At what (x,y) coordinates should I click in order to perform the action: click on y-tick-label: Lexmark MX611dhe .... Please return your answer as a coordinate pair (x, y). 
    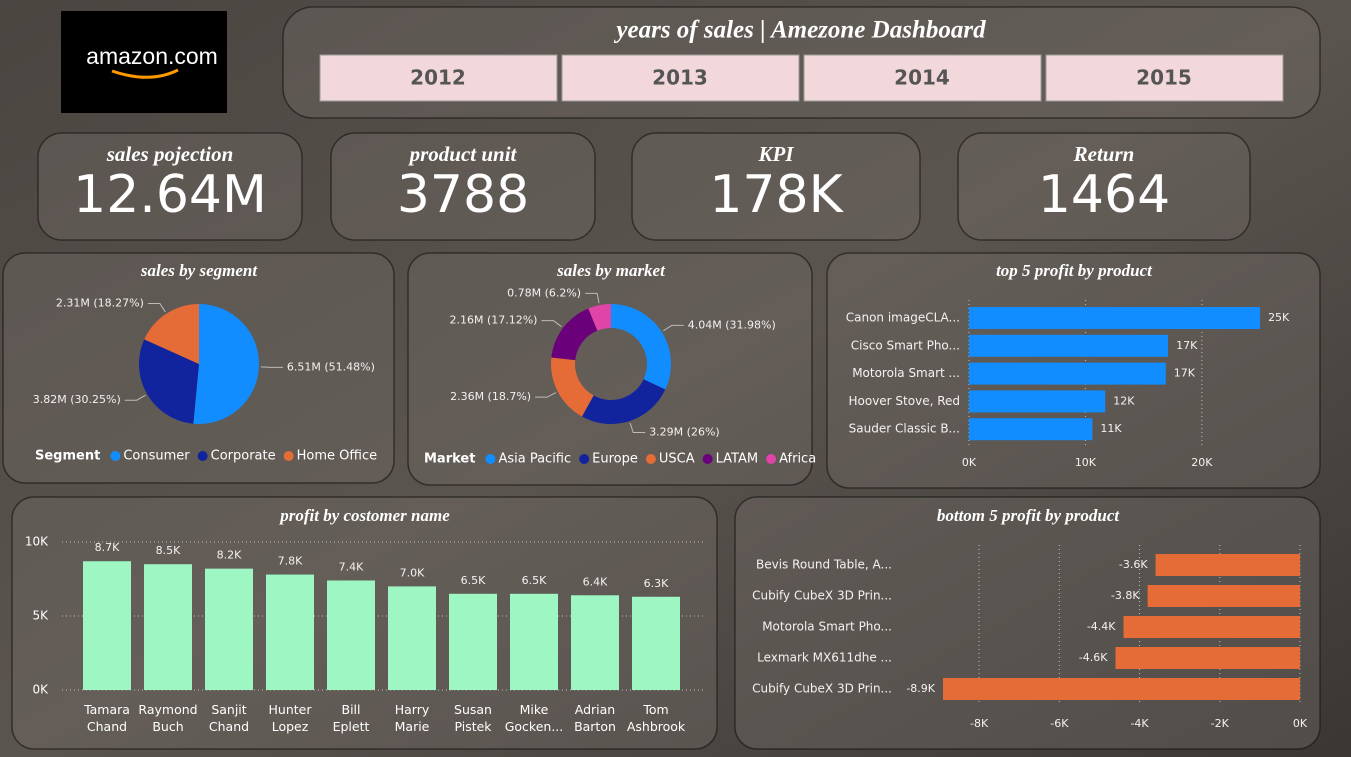
    Looking at the image, I should click on (824, 658).